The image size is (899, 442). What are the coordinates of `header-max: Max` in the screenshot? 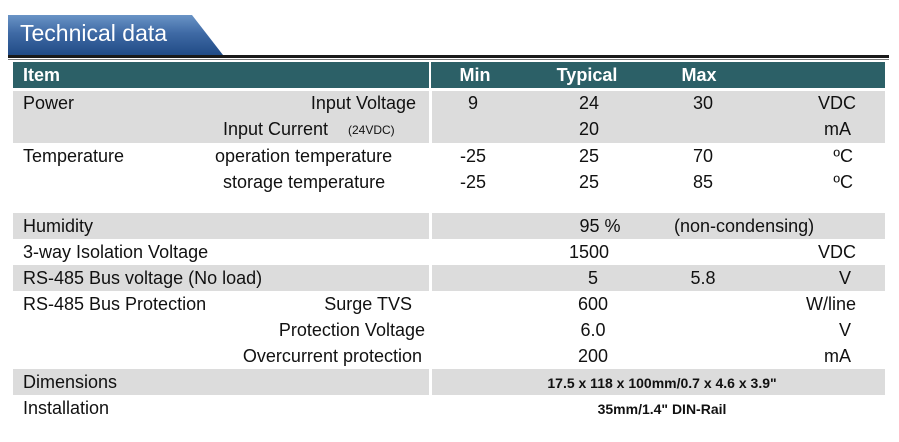 It's located at (699, 75).